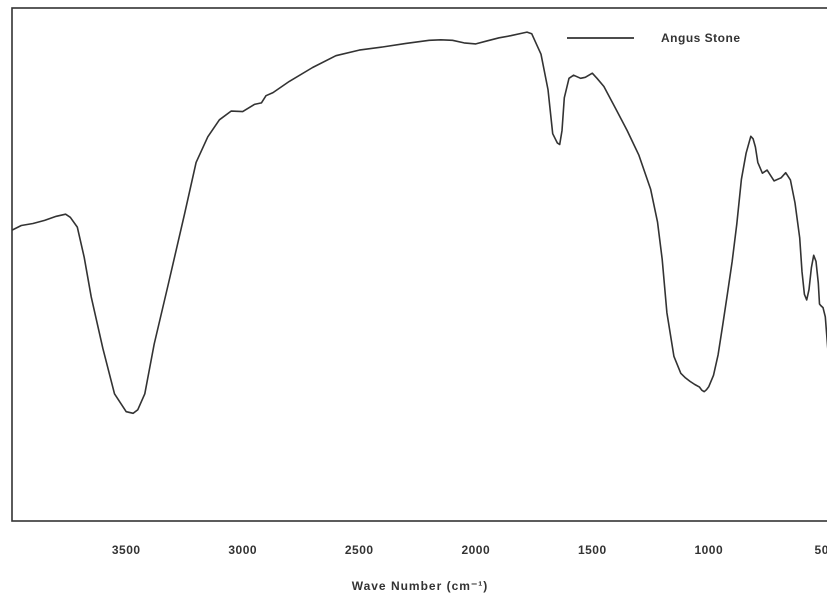 This screenshot has width=827, height=599. Describe the element at coordinates (708, 550) in the screenshot. I see `x-tick-label: 1000` at that location.